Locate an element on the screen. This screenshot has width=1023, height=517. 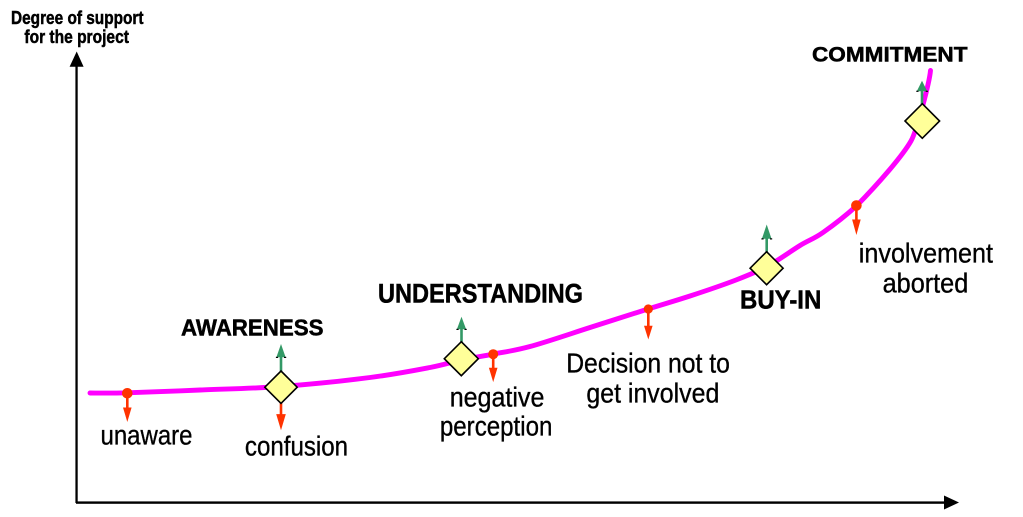
svg-text: involvement is located at coordinates (926, 253).